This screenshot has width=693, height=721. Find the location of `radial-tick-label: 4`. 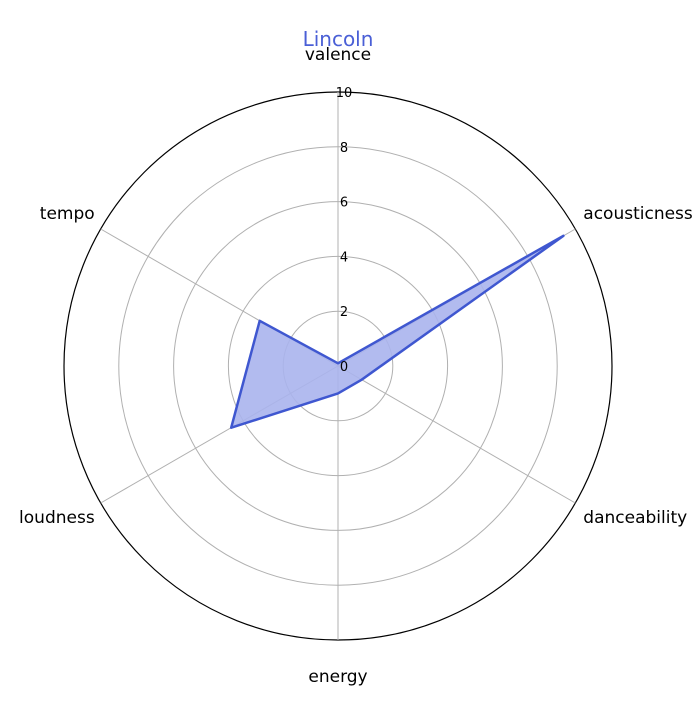

radial-tick-label: 4 is located at coordinates (344, 257).